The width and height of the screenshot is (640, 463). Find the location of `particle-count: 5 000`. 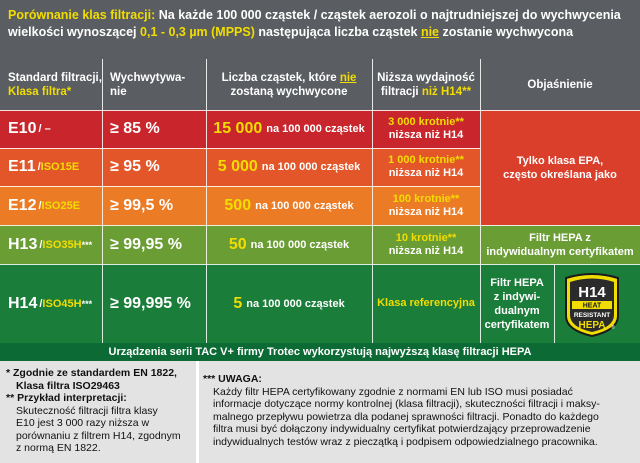

particle-count: 5 000 is located at coordinates (237, 166).